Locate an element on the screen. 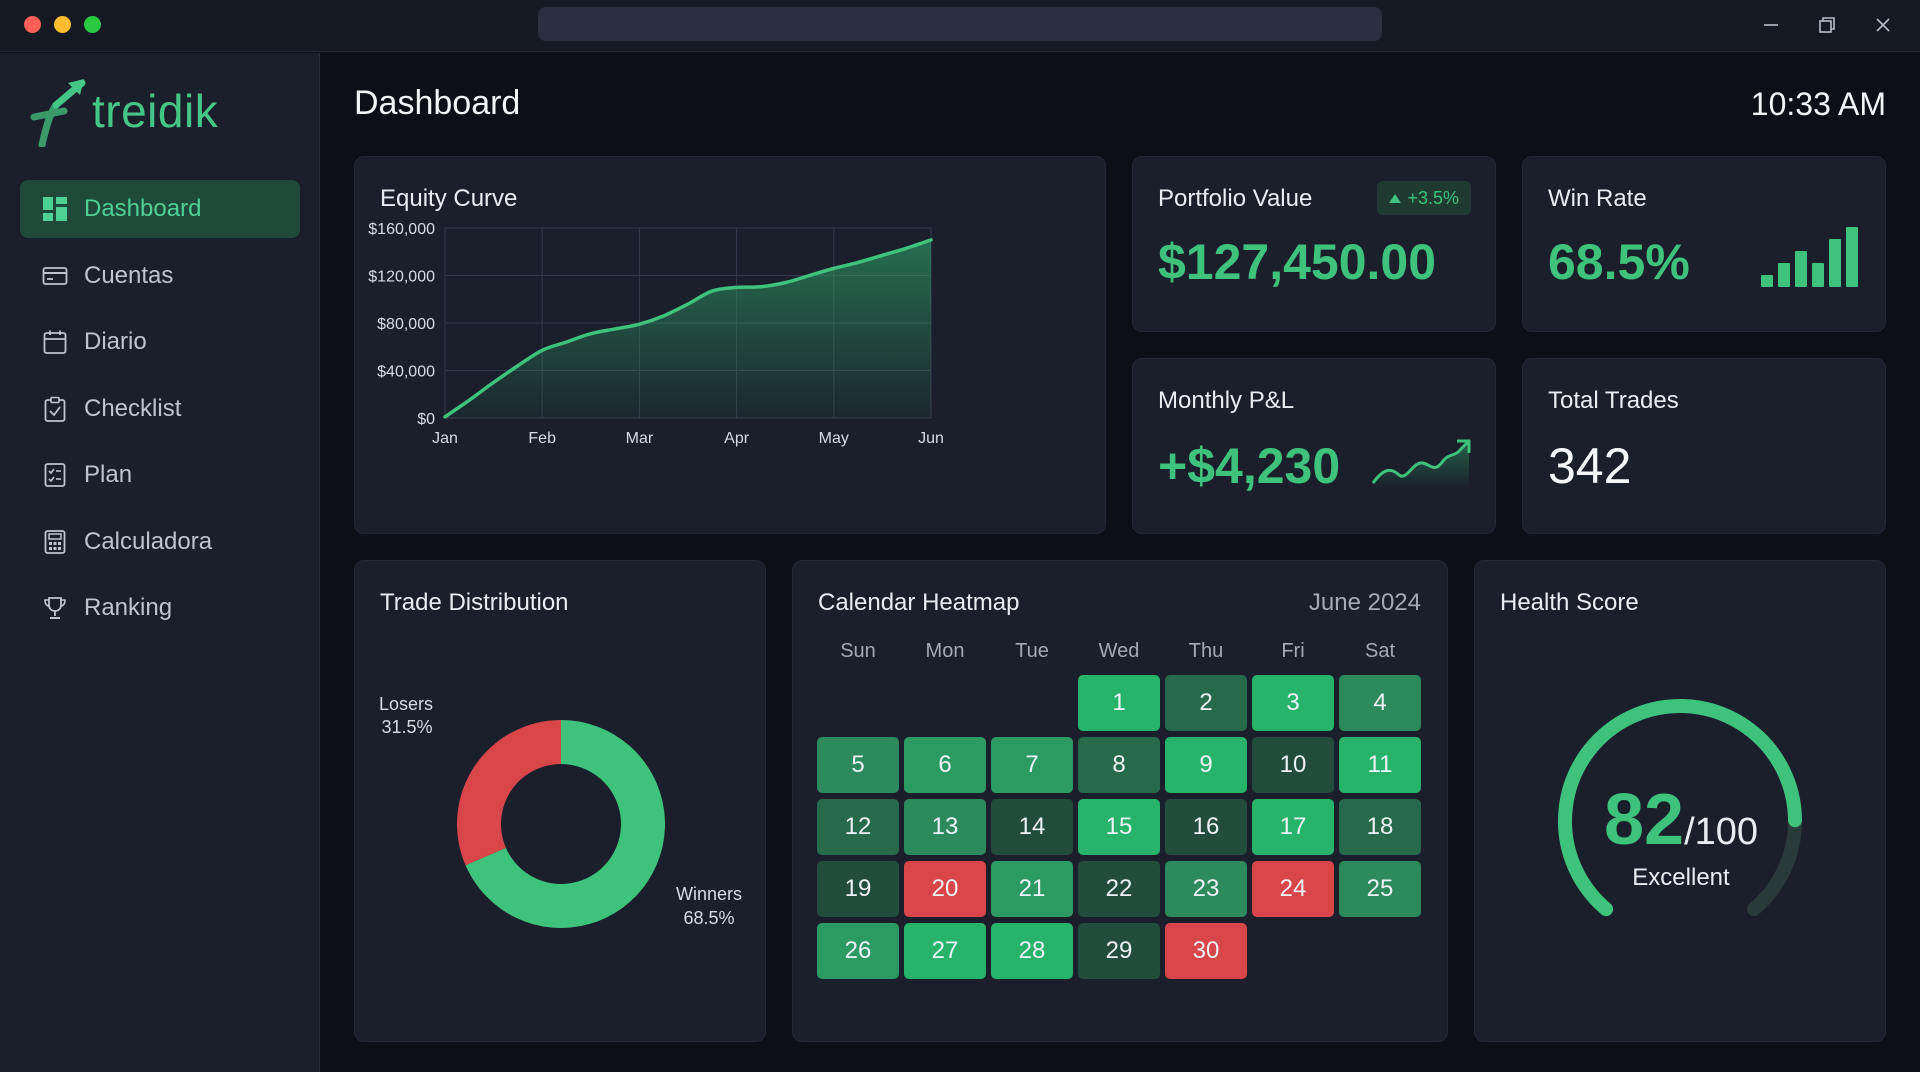 Image resolution: width=1920 pixels, height=1072 pixels. window-titlebar is located at coordinates (960, 26).